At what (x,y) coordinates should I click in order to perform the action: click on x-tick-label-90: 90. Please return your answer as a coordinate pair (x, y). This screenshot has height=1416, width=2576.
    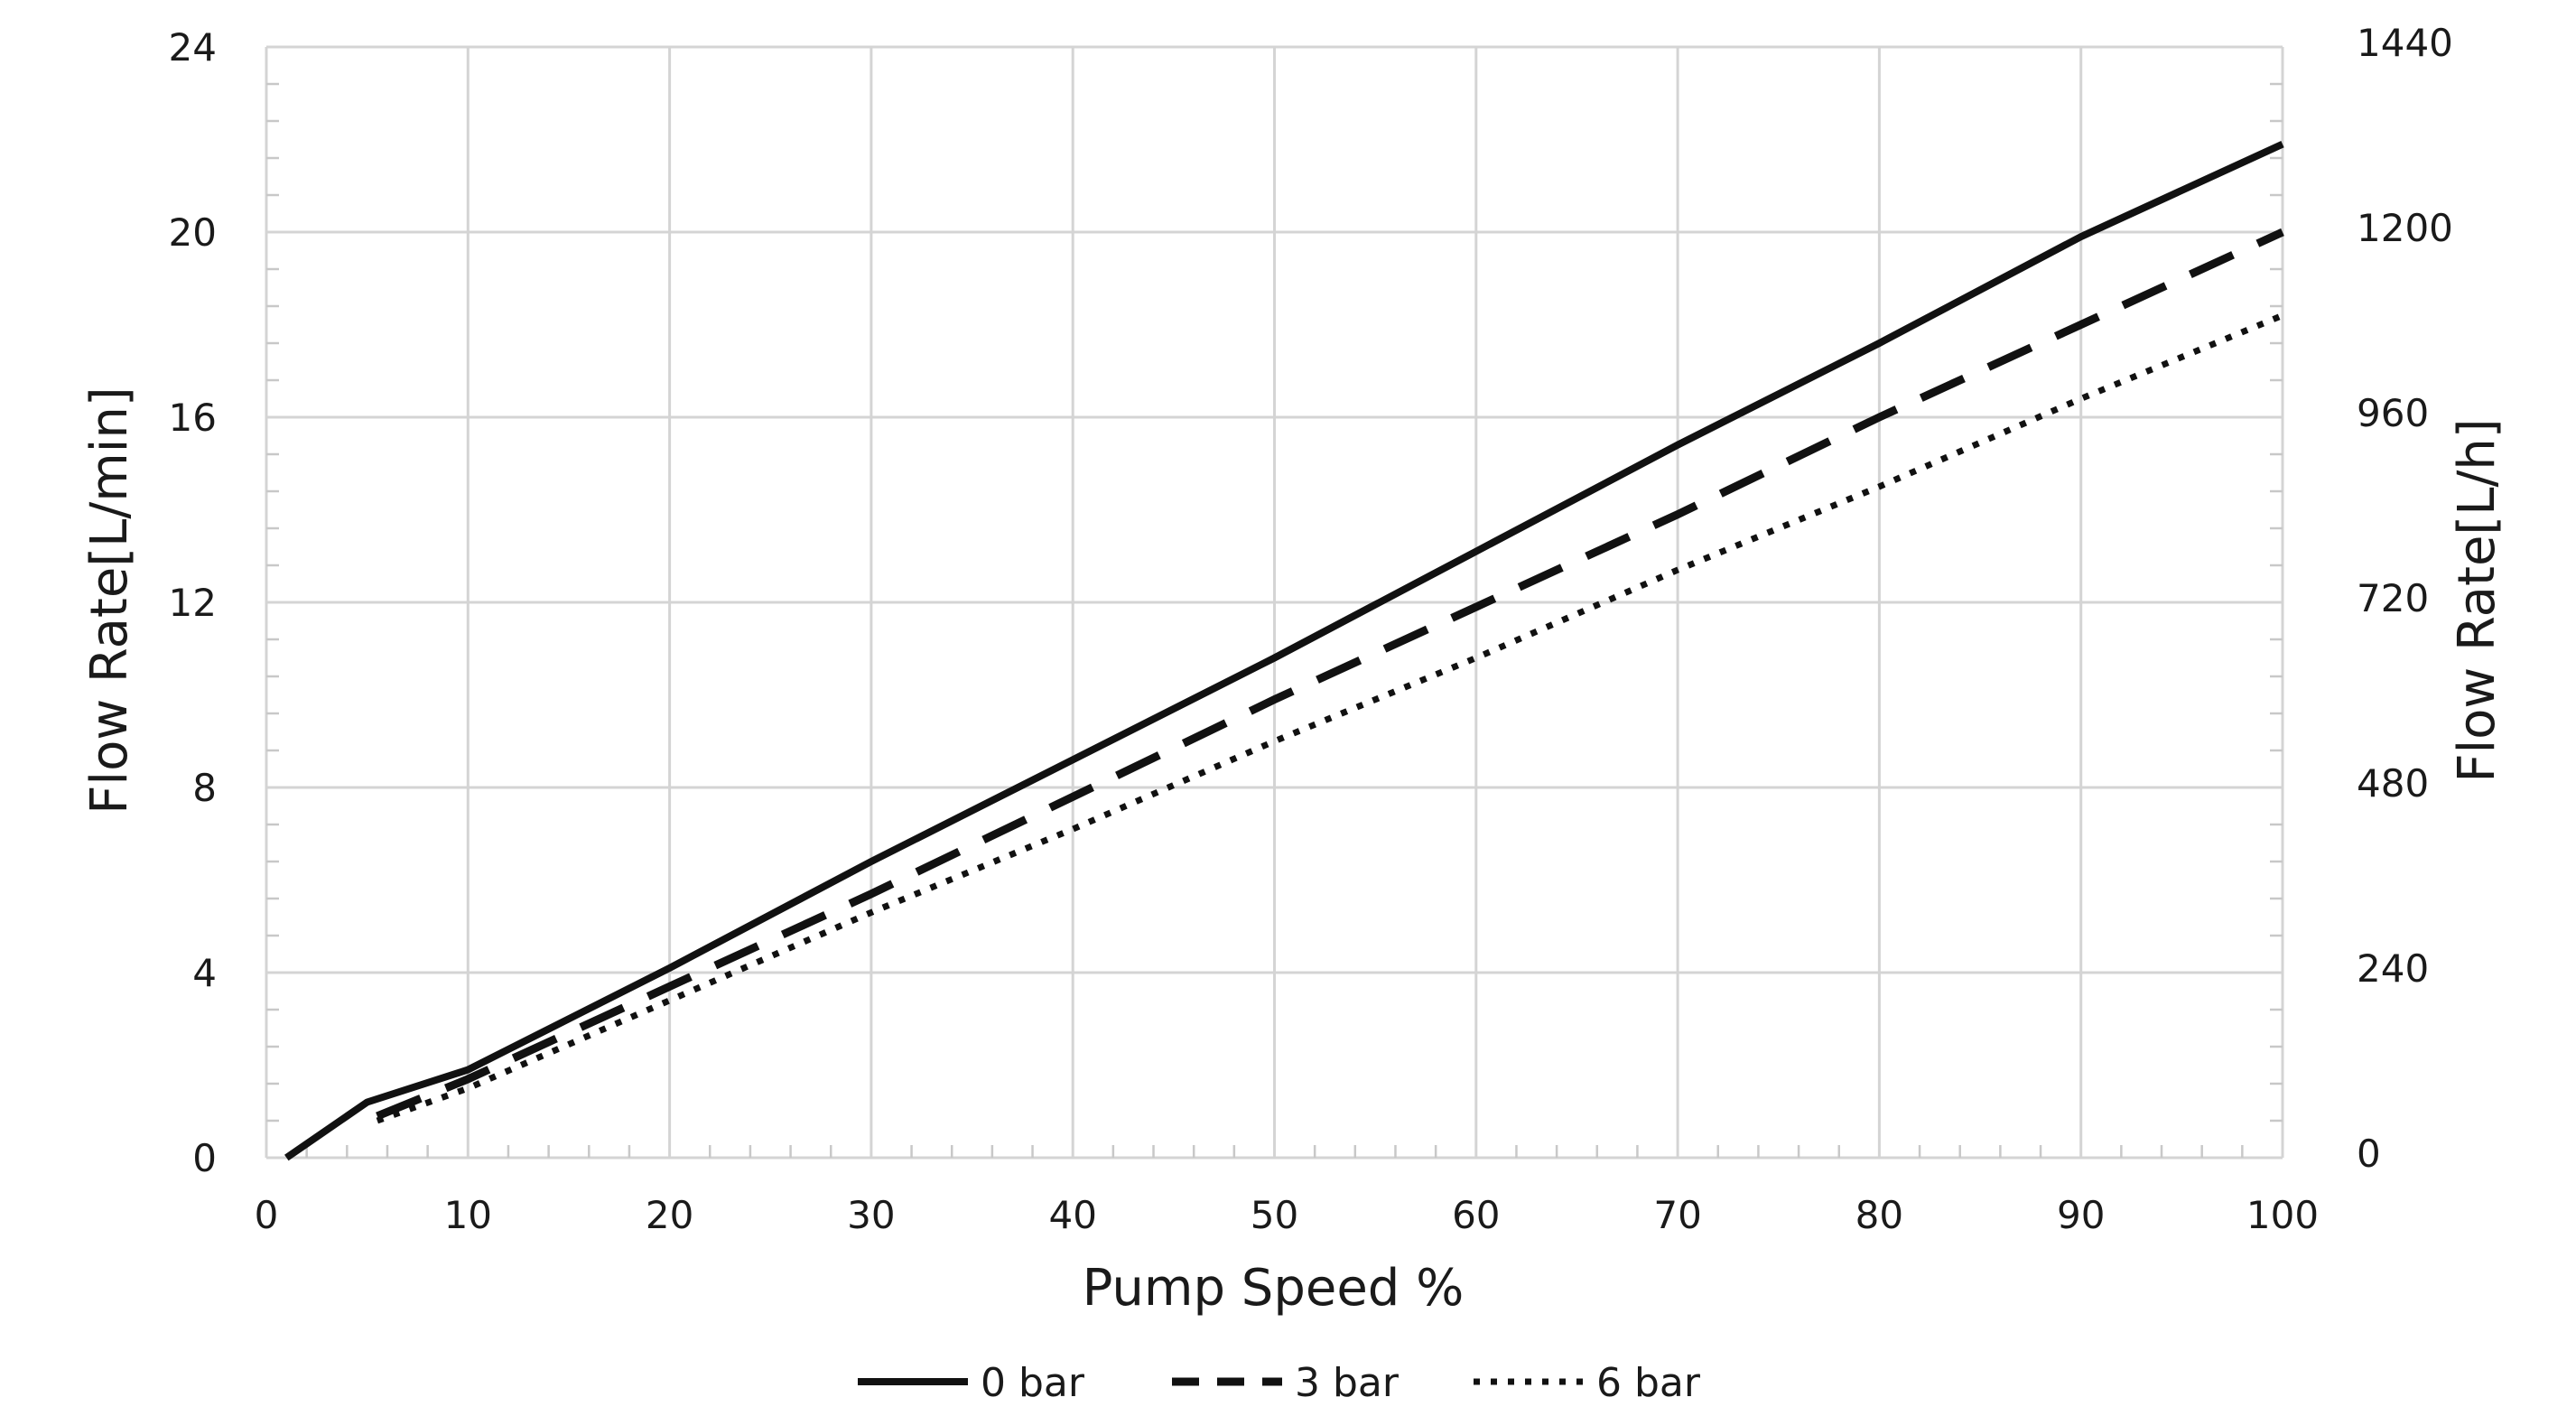
    Looking at the image, I should click on (2081, 1215).